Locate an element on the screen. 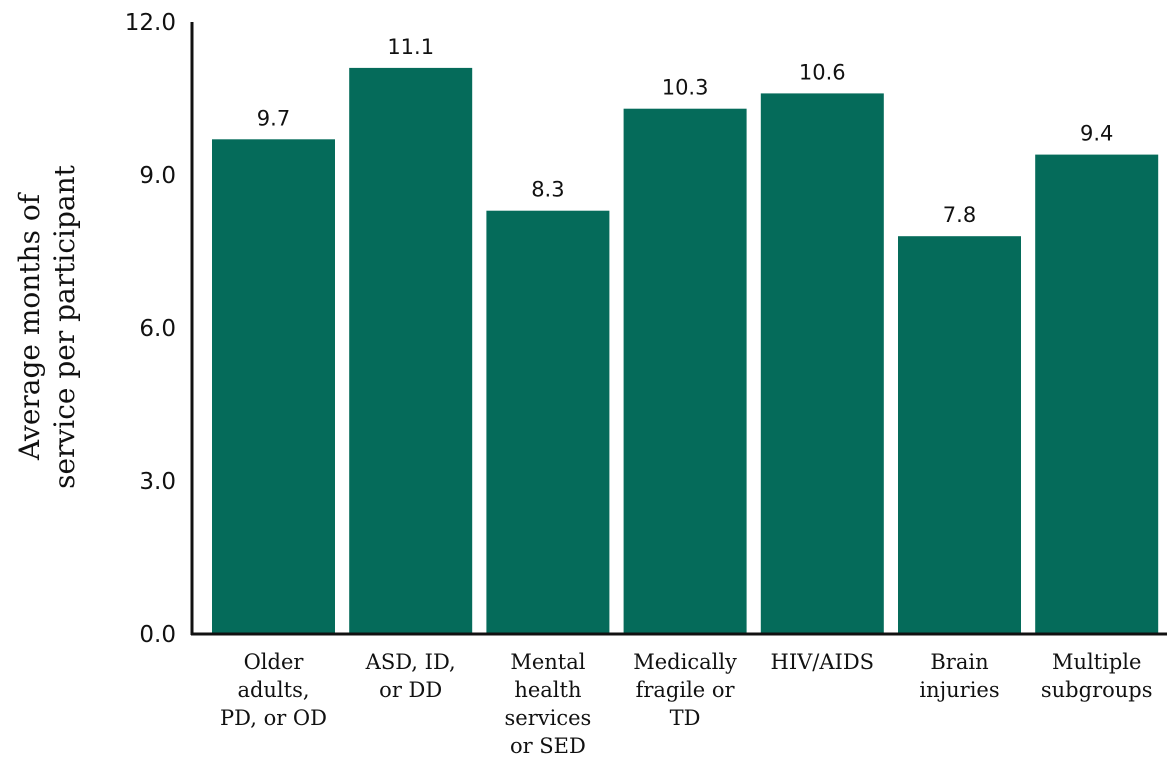 The height and width of the screenshot is (766, 1167). category-label: ASD, ID, or DD is located at coordinates (410, 676).